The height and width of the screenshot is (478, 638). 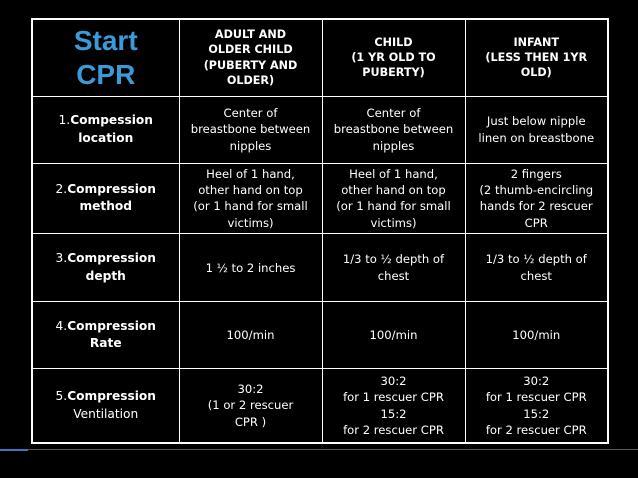 I want to click on column-header-infant: INFANT (LESS THEN 1YR OLD), so click(x=536, y=57).